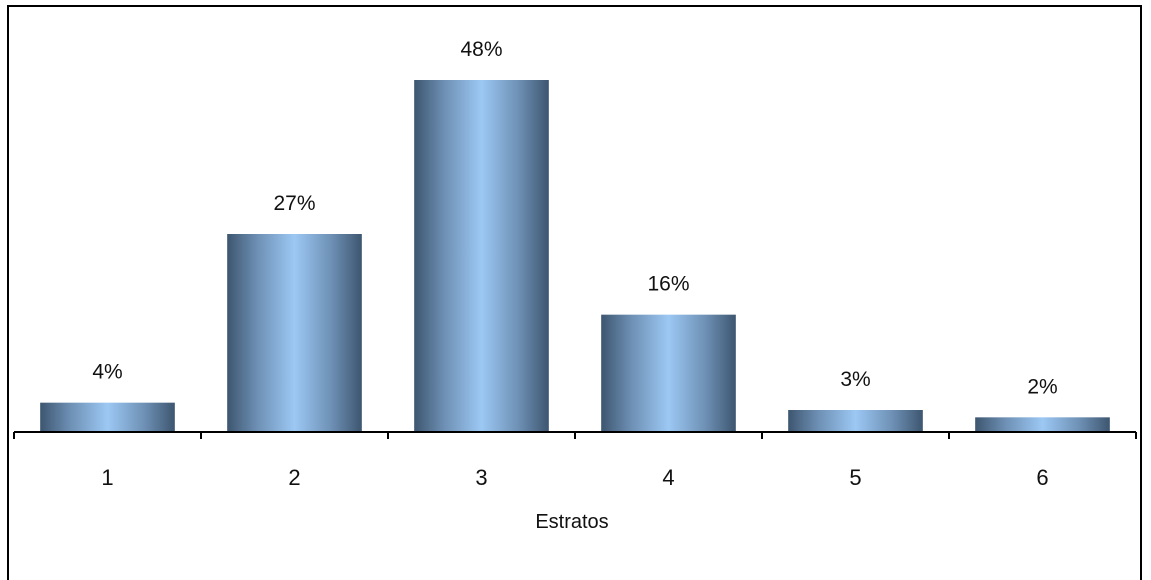  Describe the element at coordinates (1042, 477) in the screenshot. I see `x-tick-label-6: 6` at that location.